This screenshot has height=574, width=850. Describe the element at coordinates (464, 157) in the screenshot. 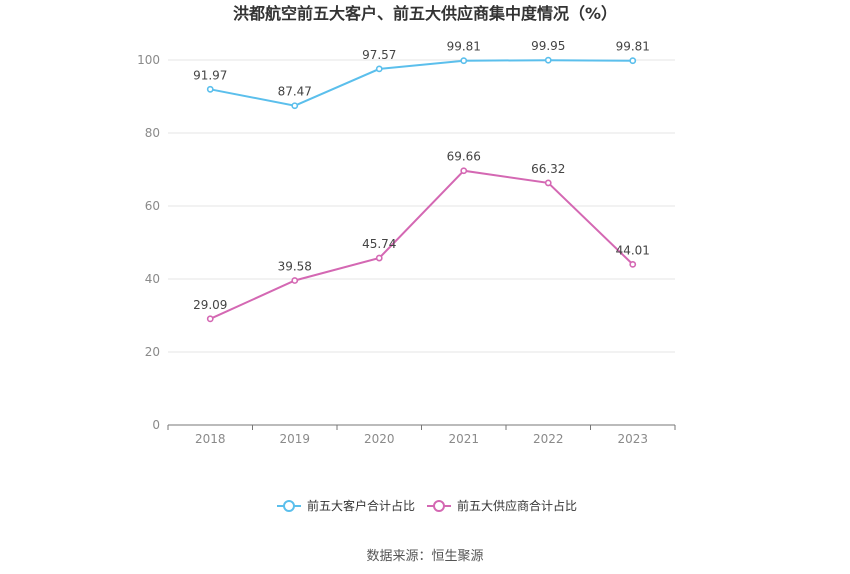

I see `series-2-data-label: 69.66` at that location.